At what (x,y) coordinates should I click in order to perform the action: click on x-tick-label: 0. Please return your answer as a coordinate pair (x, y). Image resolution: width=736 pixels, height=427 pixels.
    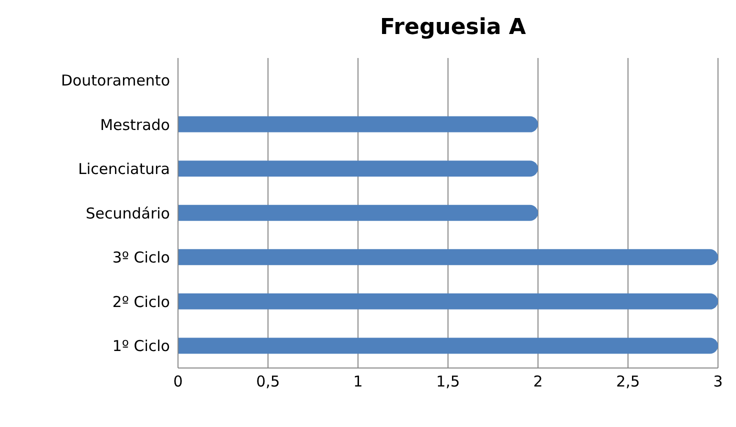
    Looking at the image, I should click on (178, 381).